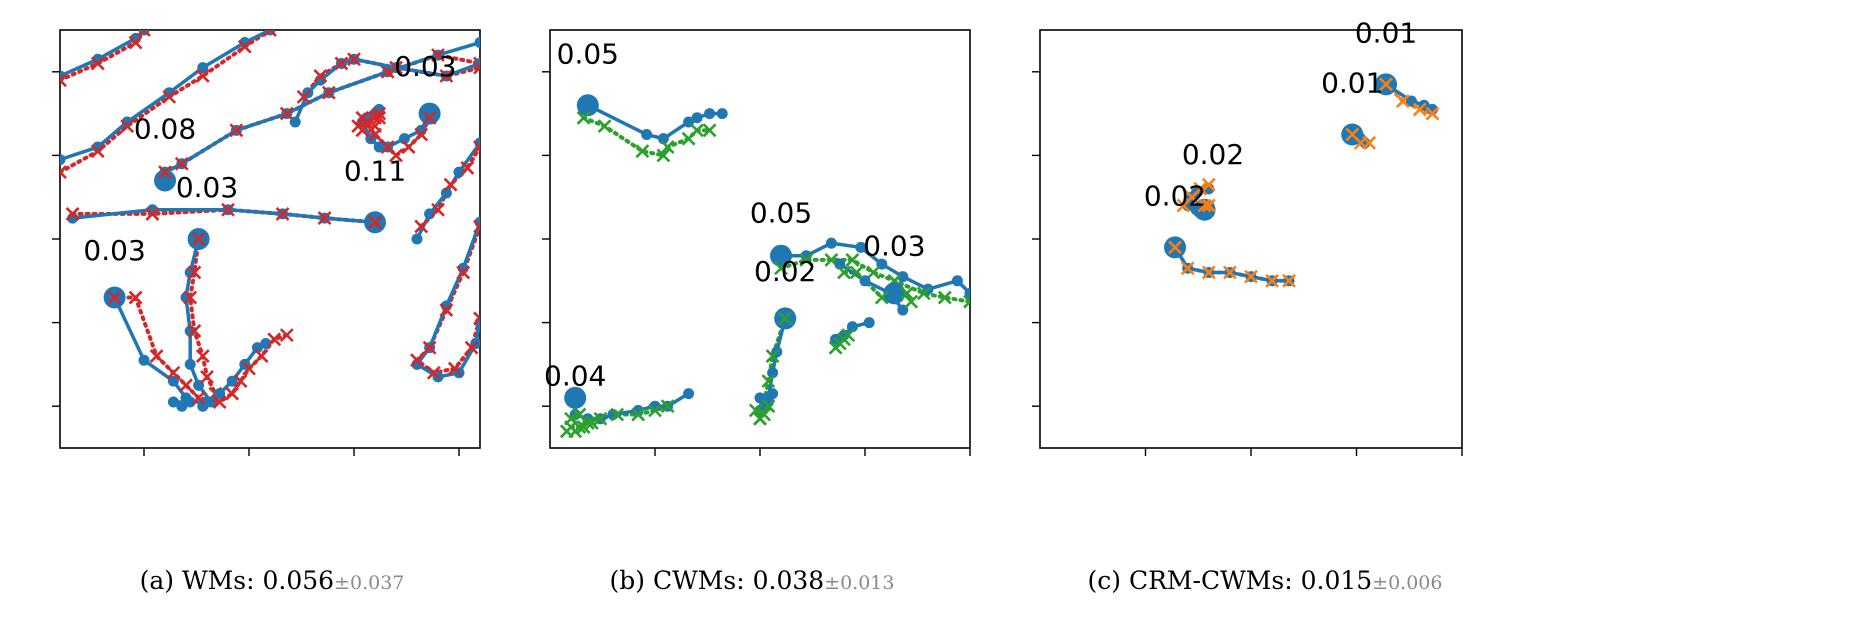 Image resolution: width=1852 pixels, height=620 pixels. I want to click on error-label: 0.05, so click(781, 212).